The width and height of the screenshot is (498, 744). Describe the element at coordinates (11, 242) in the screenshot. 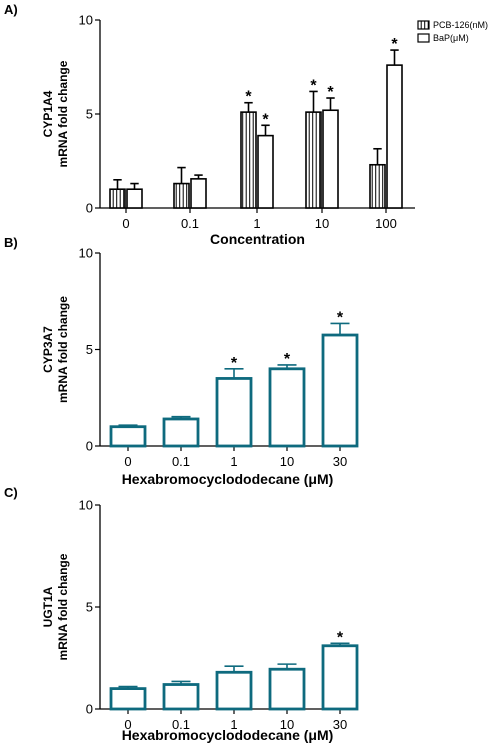

I see `panel-label: B)` at that location.